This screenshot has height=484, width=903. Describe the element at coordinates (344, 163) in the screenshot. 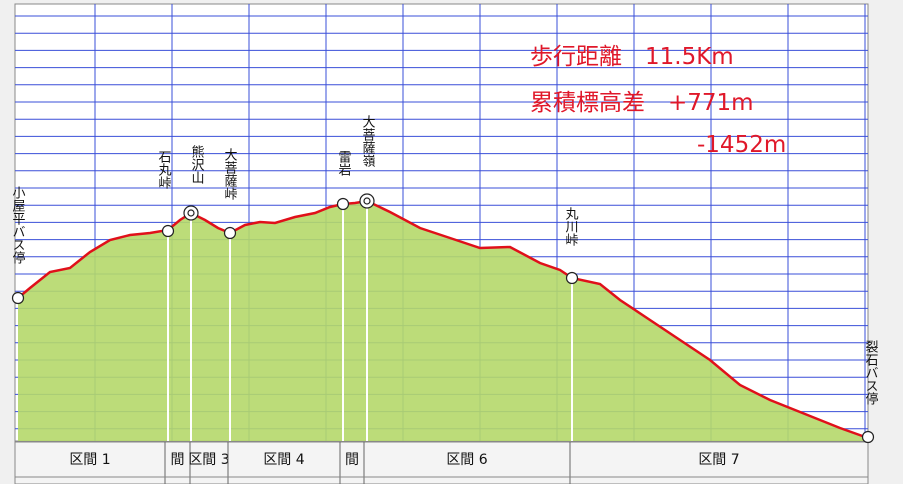

I see `waypoint-label: 雷岩` at that location.